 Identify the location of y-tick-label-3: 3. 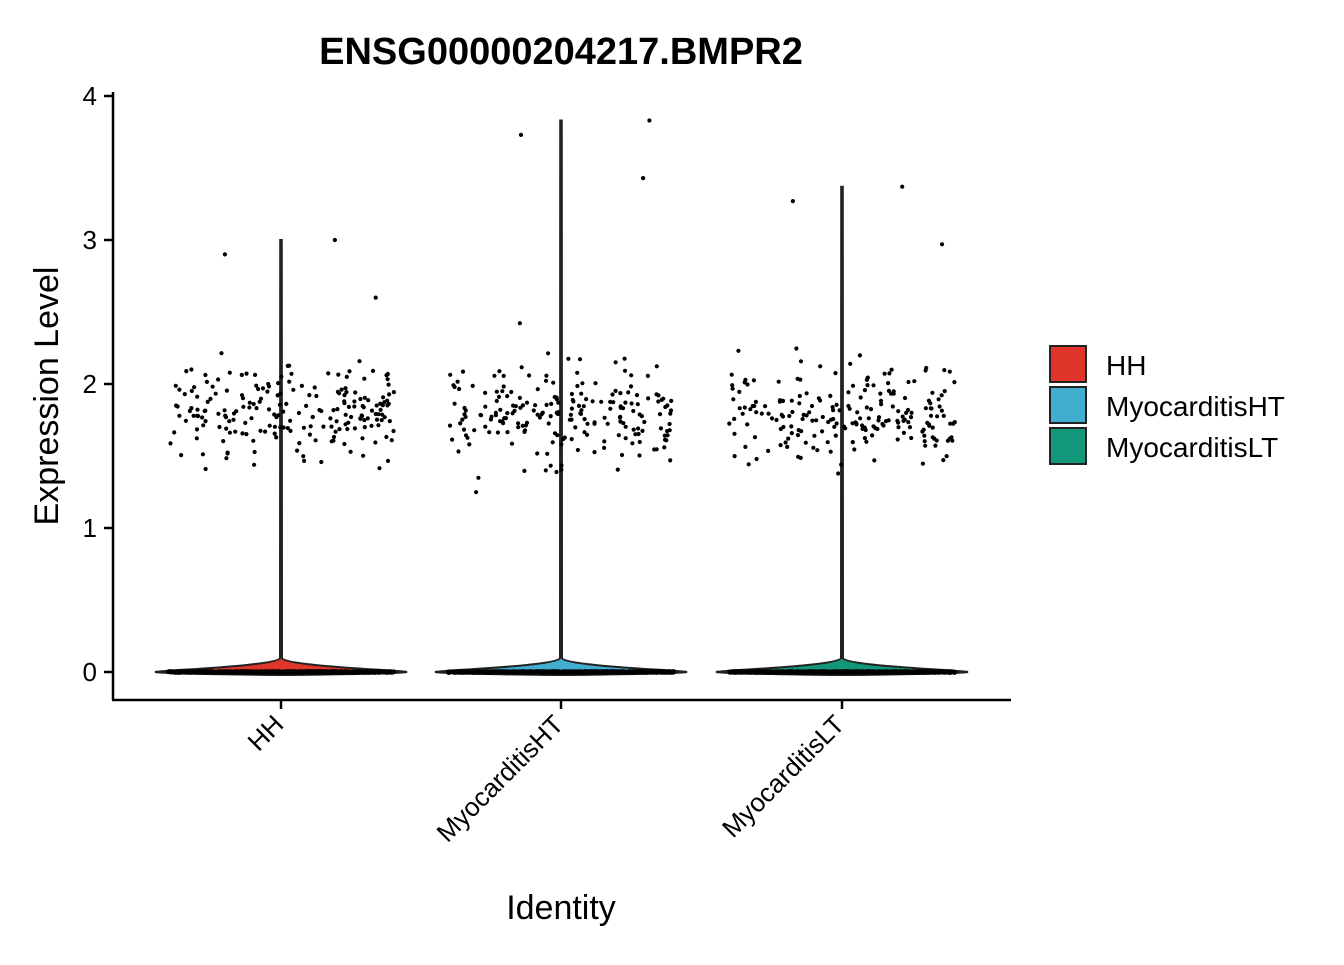
(90, 240).